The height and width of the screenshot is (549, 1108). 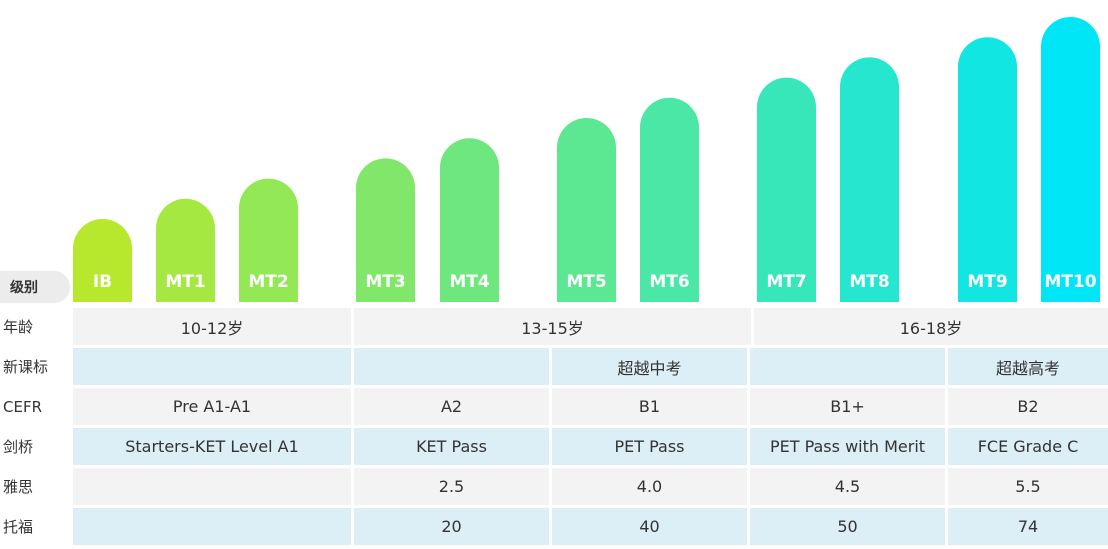 I want to click on cell-curriculum-3: 超越中考, so click(x=649, y=366).